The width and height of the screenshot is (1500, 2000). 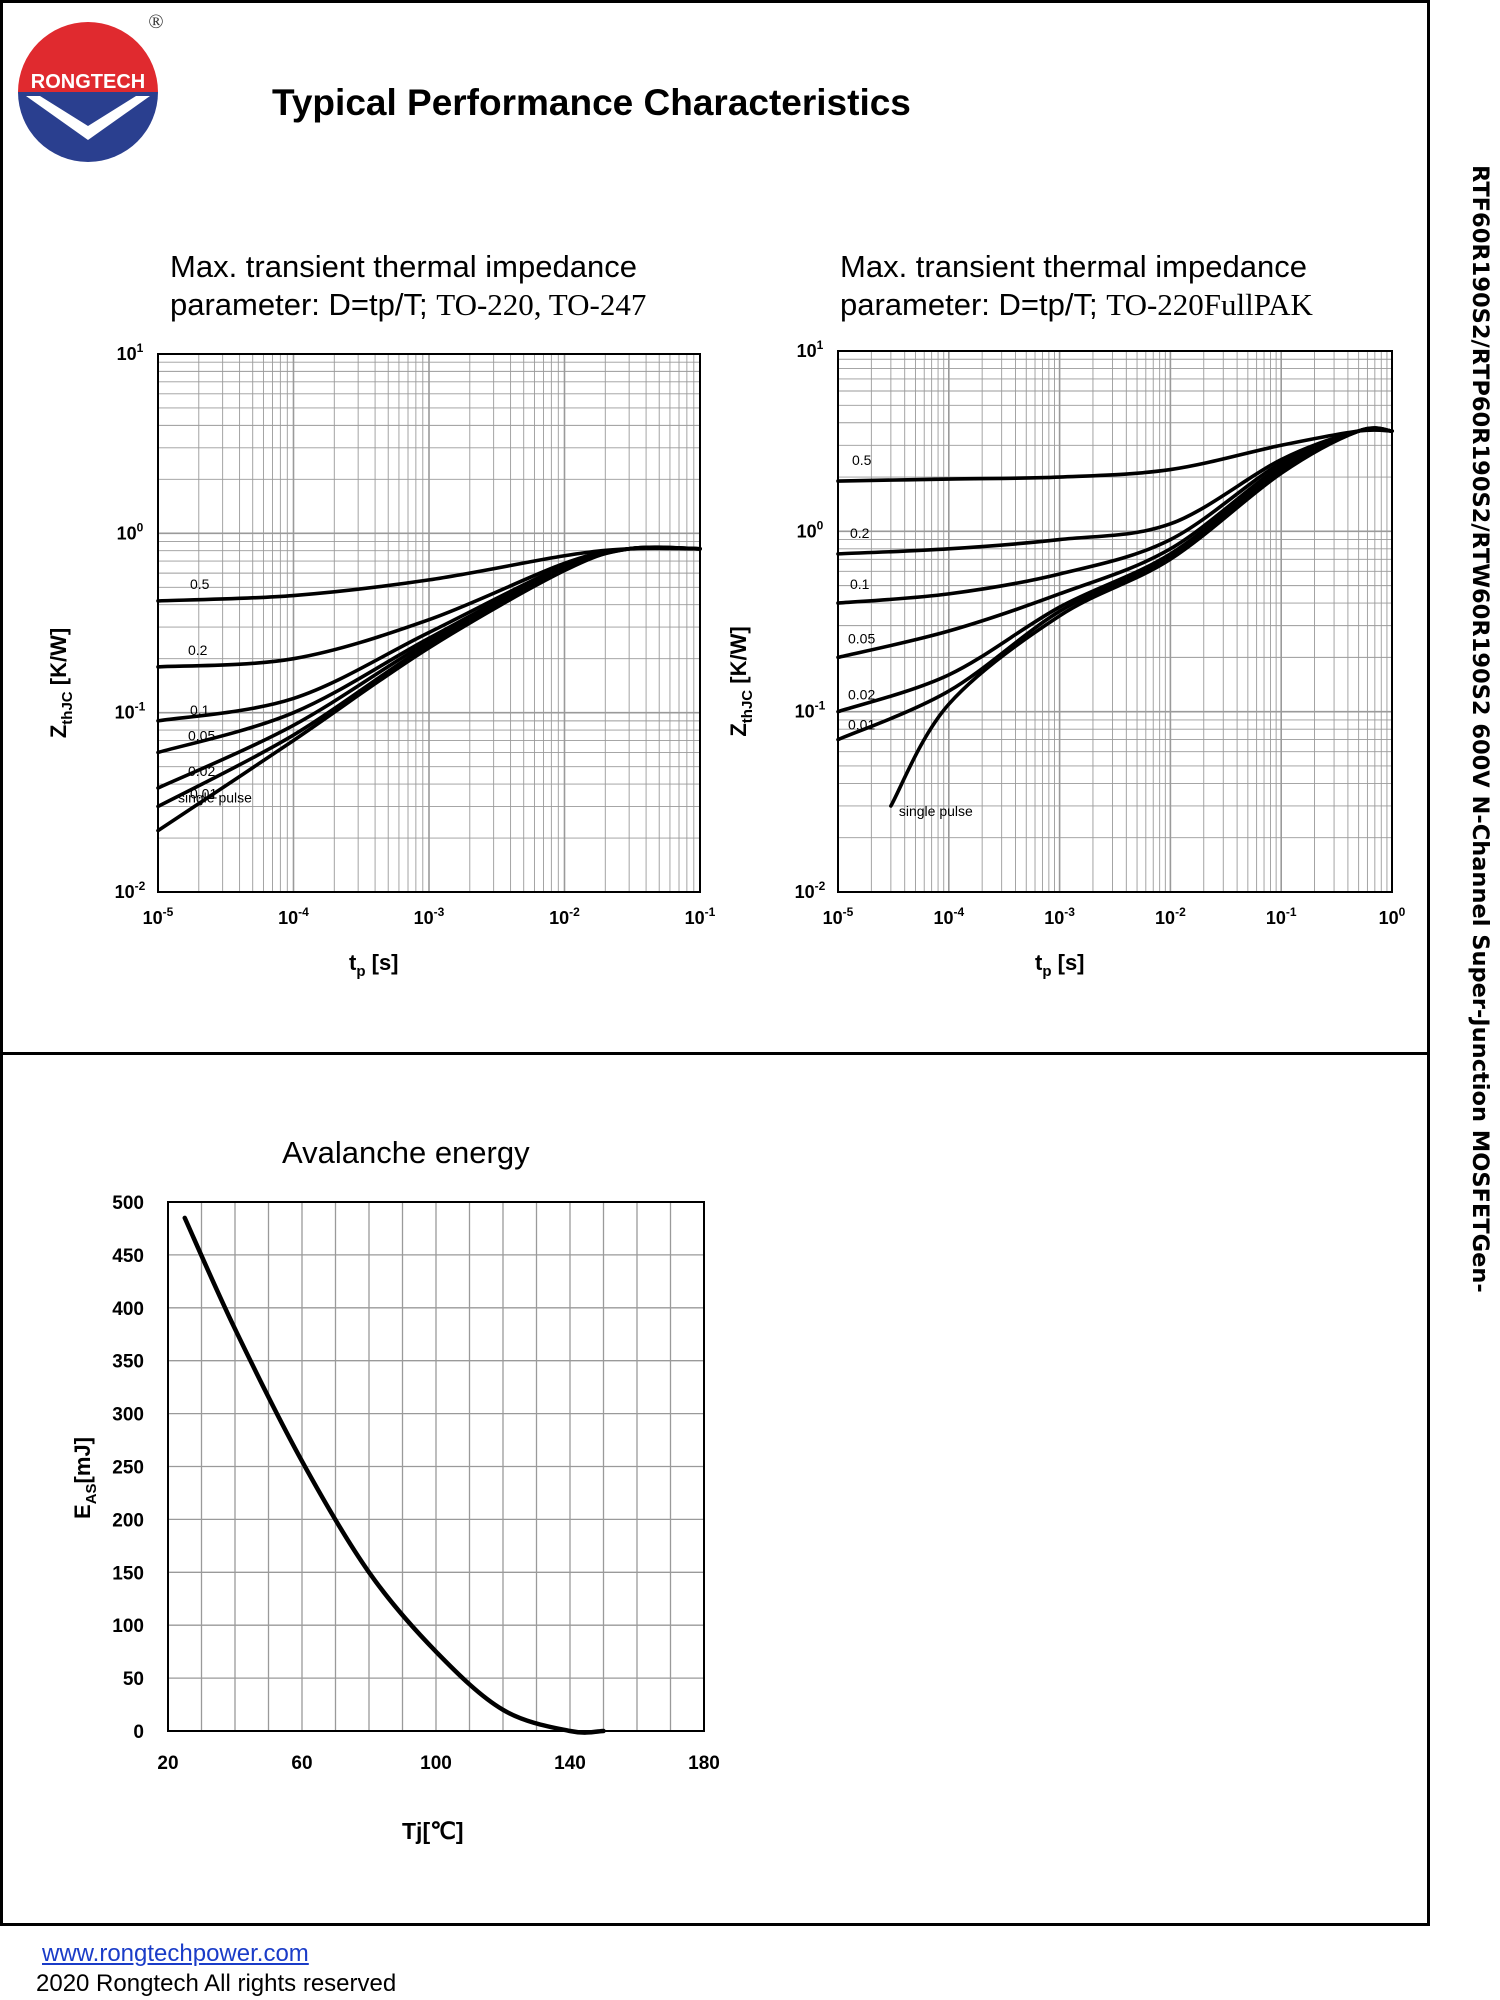 I want to click on y-axis-label: EAS[mJ], so click(x=85, y=1478).